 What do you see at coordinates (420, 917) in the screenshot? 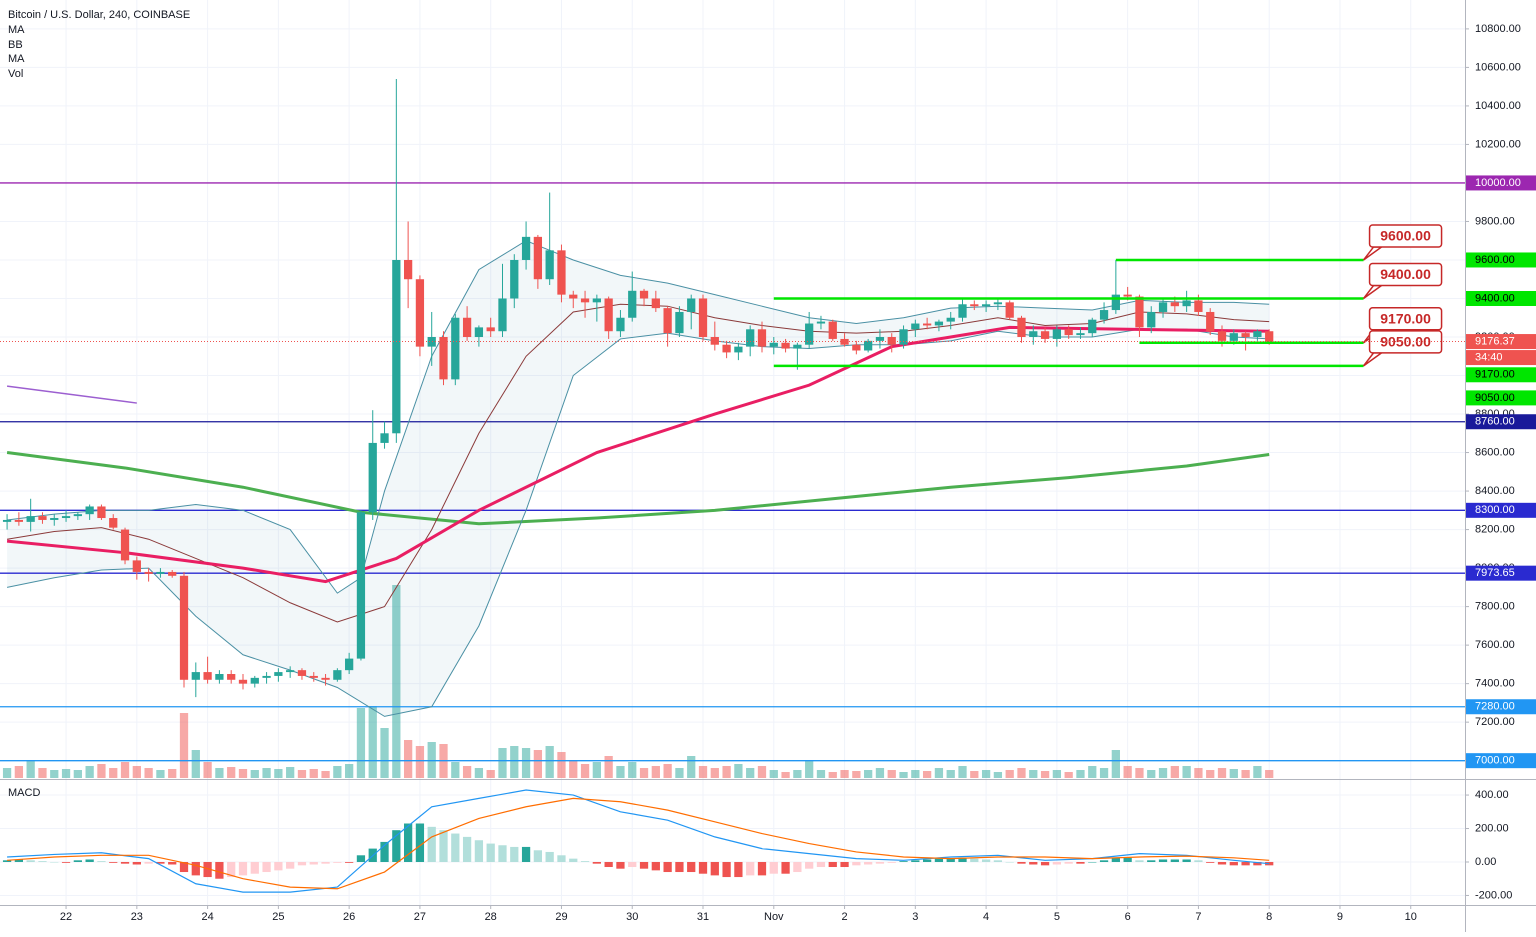
I see `x-tick-label: 27` at bounding box center [420, 917].